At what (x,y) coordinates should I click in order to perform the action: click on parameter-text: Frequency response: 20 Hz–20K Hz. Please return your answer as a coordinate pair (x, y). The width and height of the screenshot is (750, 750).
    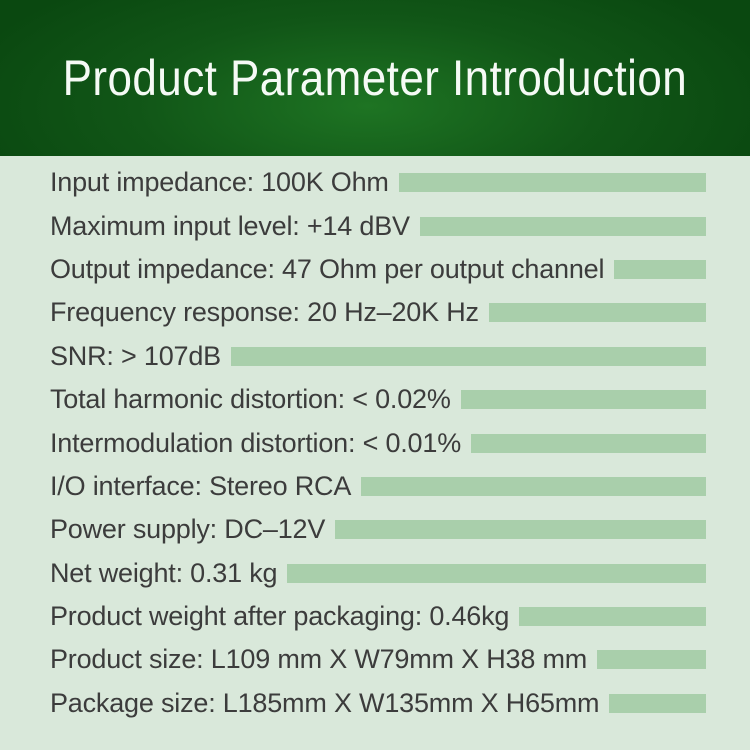
    Looking at the image, I should click on (264, 312).